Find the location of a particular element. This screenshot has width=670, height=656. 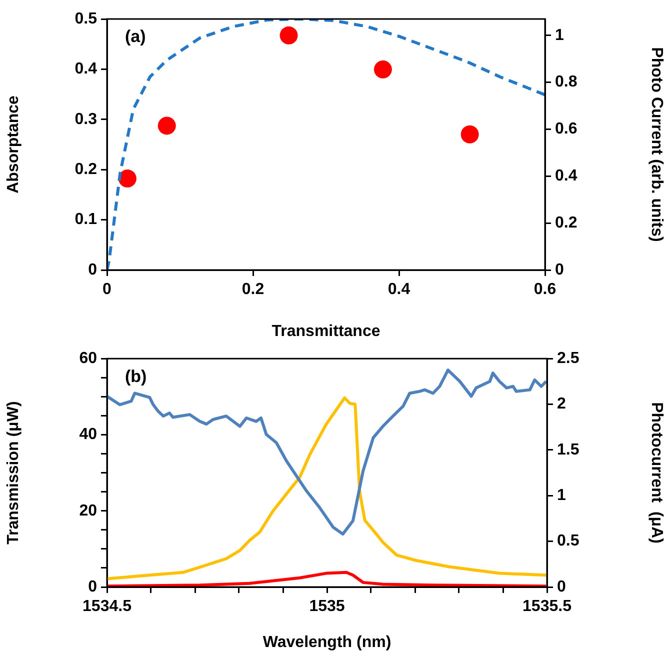

y-tick-label: 60 is located at coordinates (88, 359).